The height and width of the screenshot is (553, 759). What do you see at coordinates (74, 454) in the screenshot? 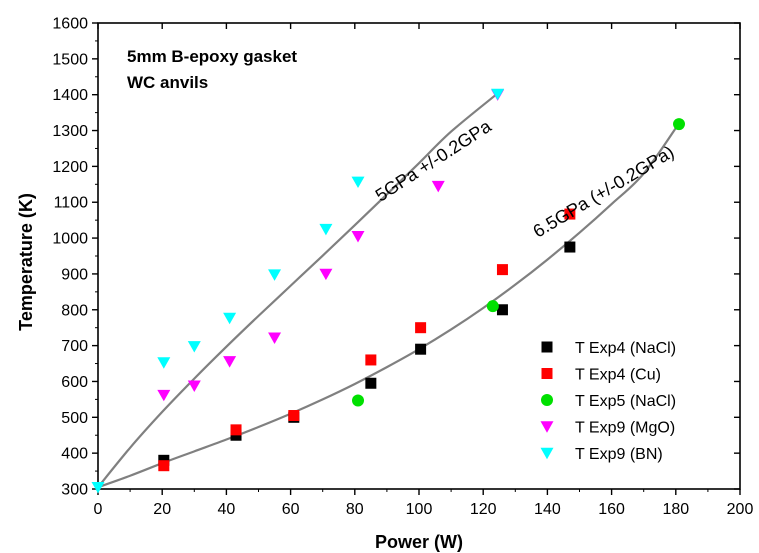
I see `y-tick-label: 400` at bounding box center [74, 454].